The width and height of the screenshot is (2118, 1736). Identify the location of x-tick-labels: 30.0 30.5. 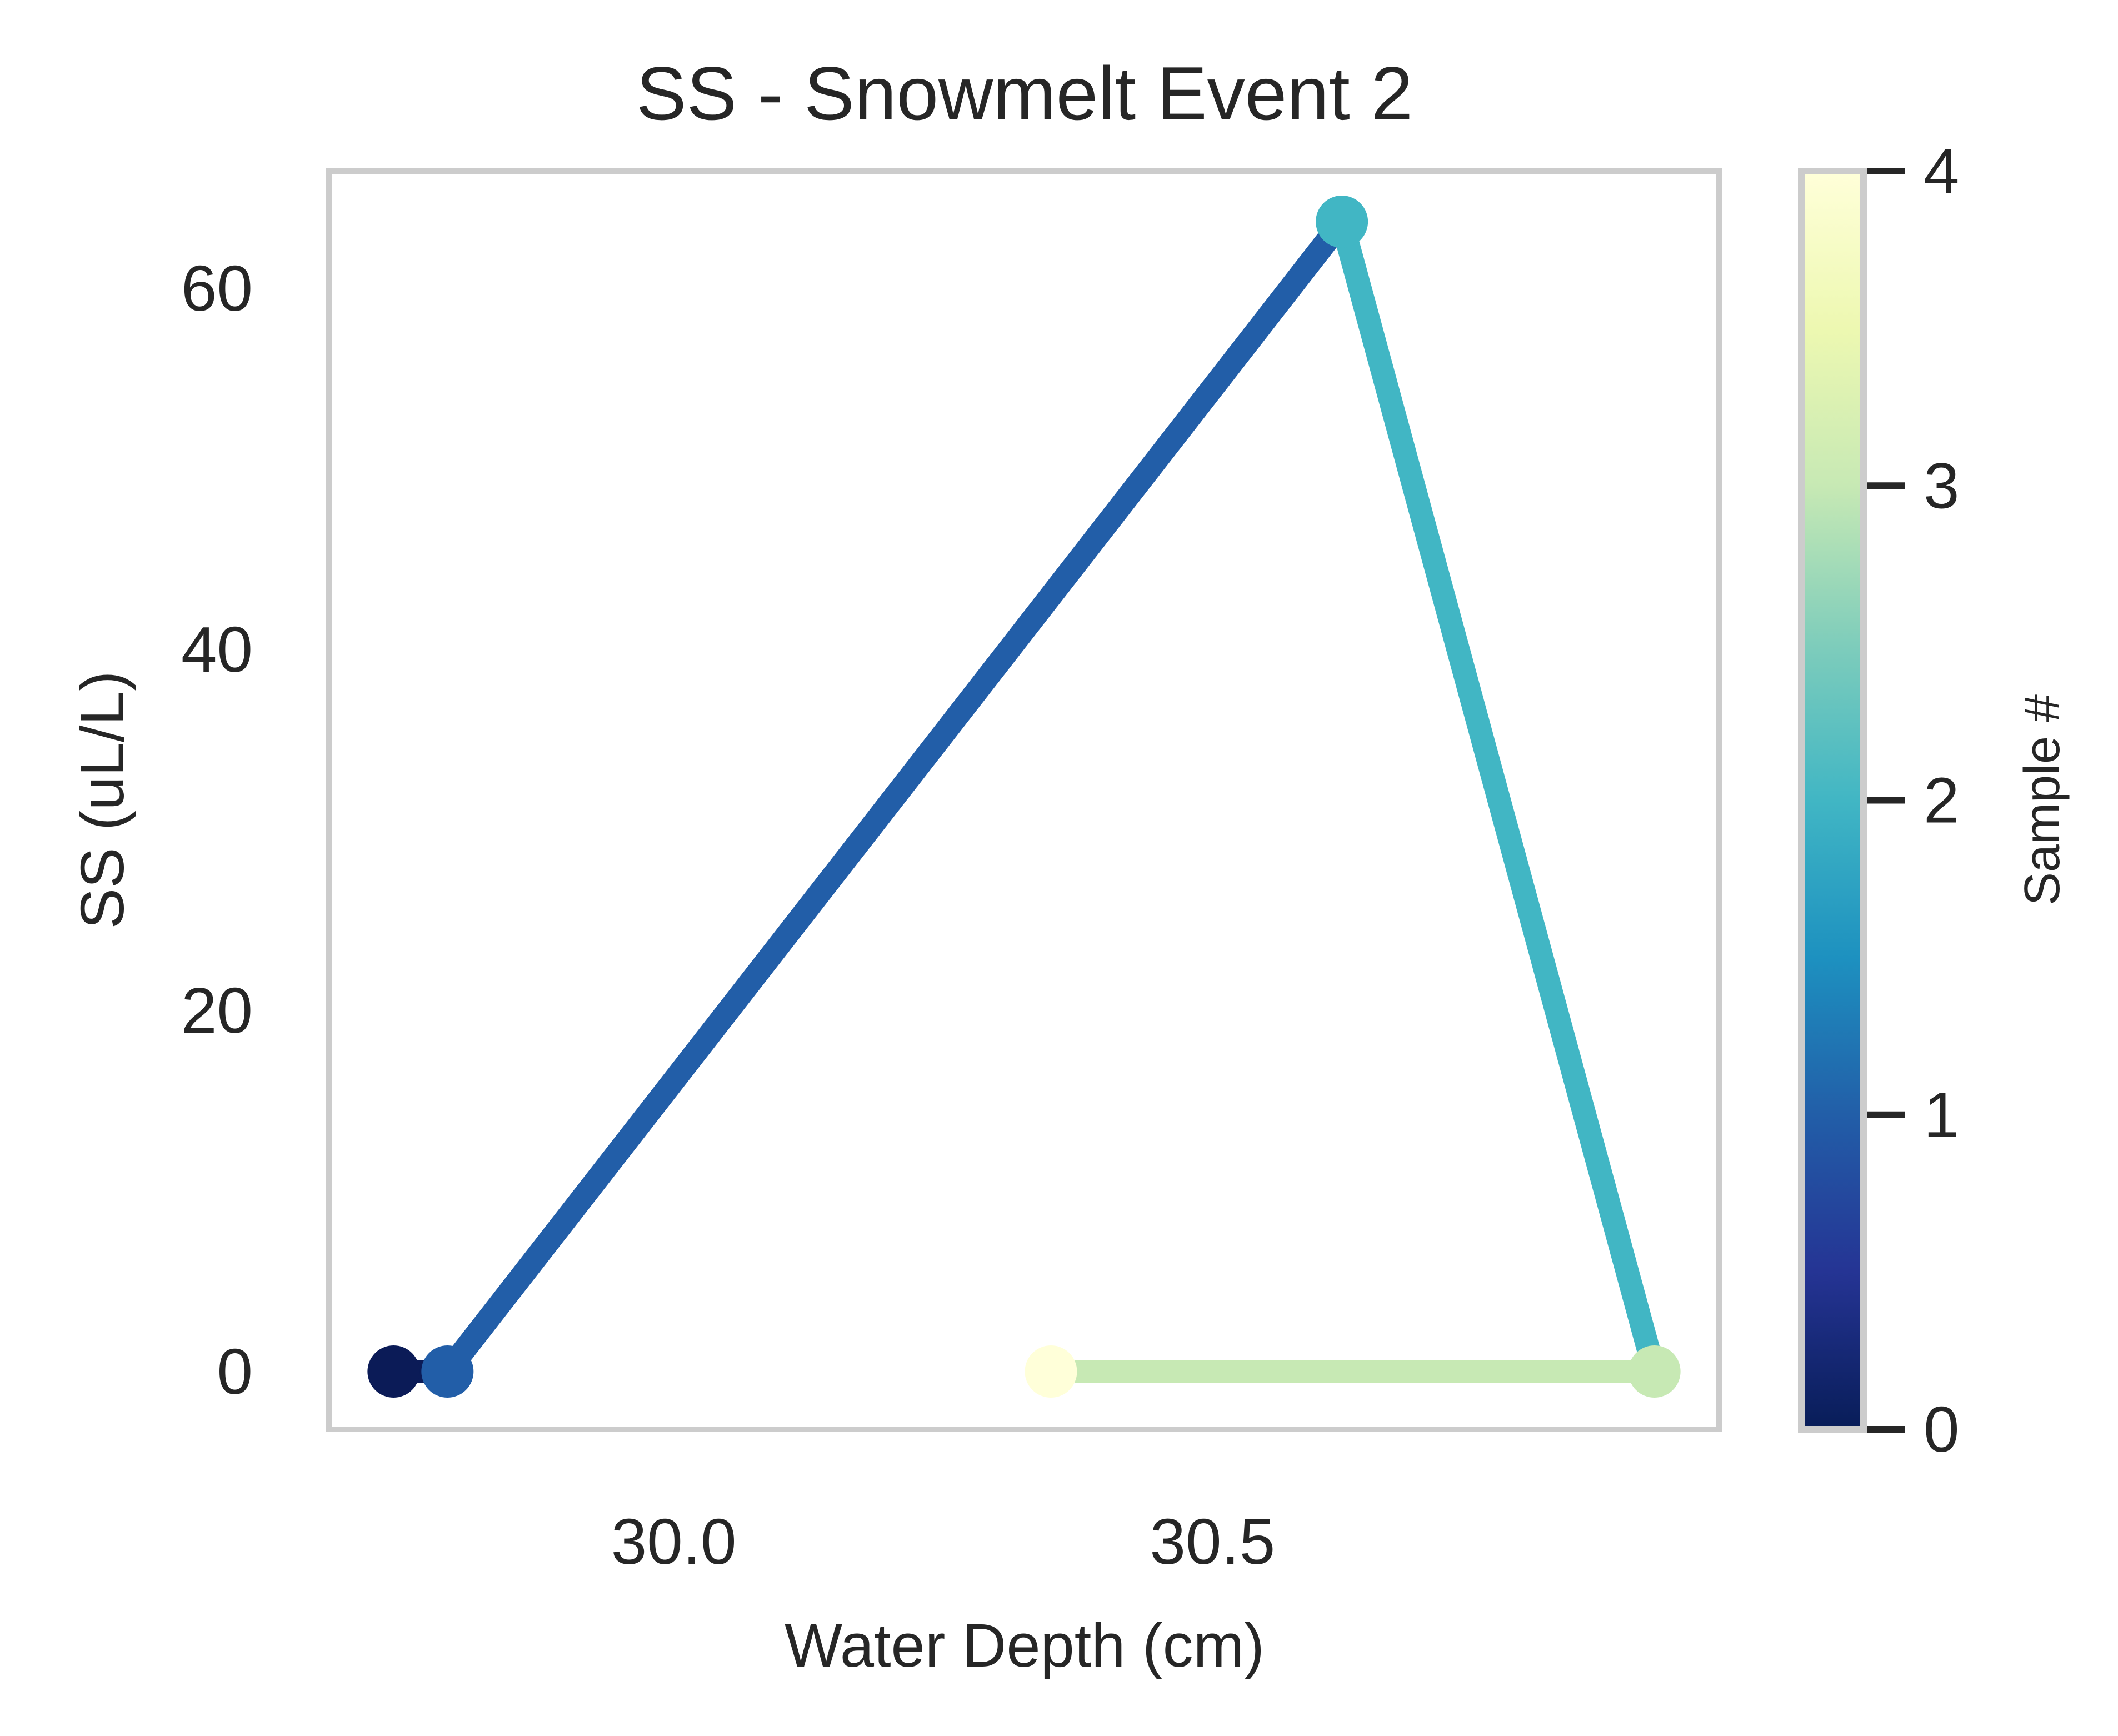
(943, 1541).